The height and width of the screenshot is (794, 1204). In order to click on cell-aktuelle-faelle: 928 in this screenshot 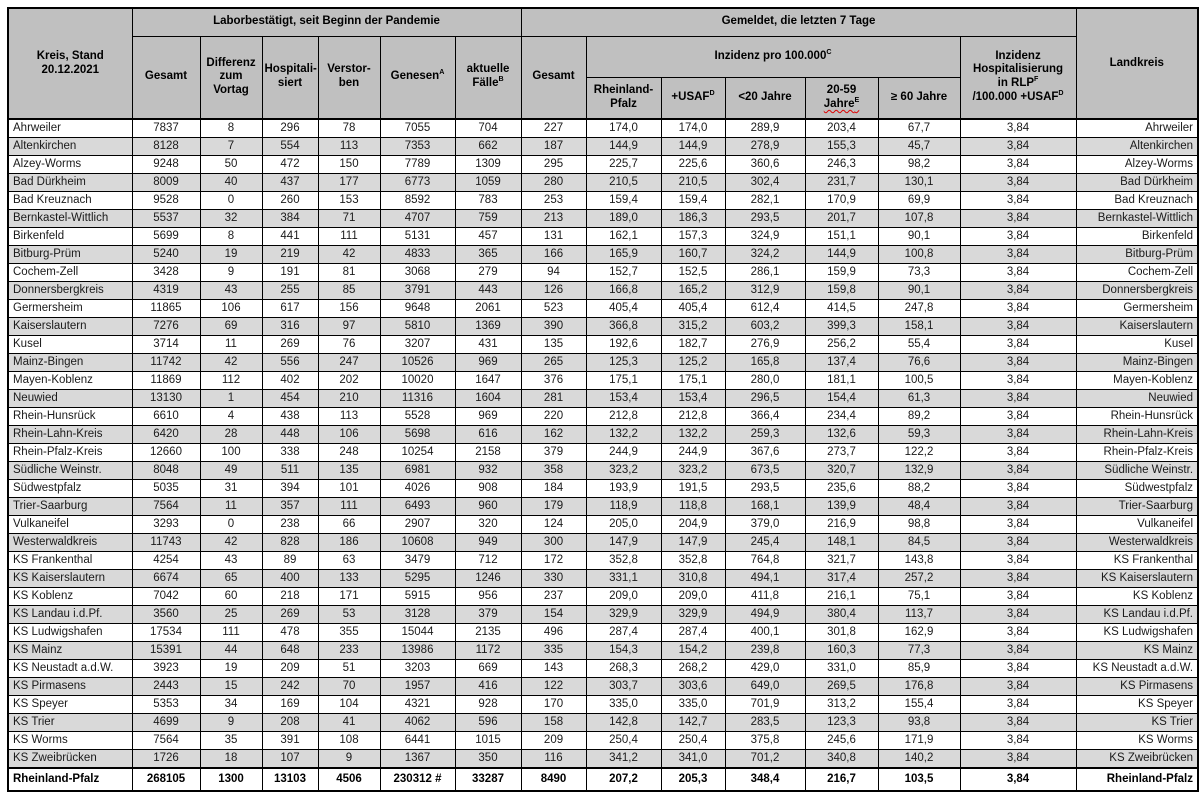, I will do `click(488, 704)`.